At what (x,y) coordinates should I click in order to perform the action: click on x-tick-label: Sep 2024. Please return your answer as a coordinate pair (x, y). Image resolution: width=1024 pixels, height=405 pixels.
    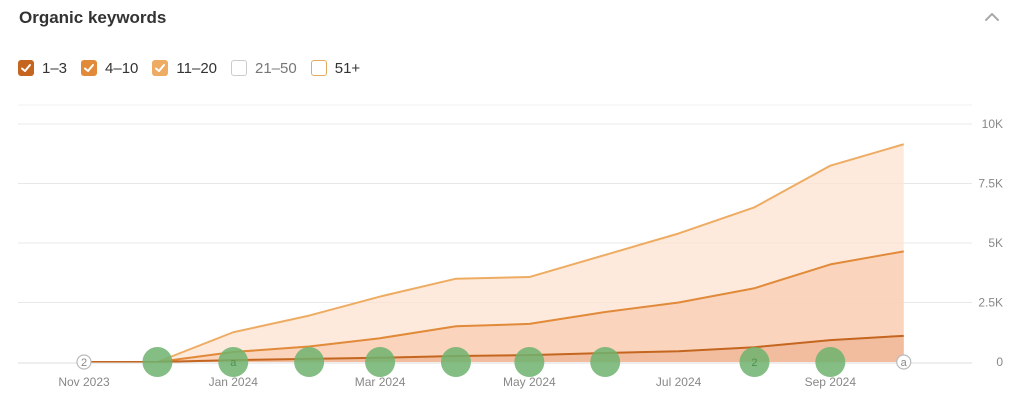
    Looking at the image, I should click on (831, 382).